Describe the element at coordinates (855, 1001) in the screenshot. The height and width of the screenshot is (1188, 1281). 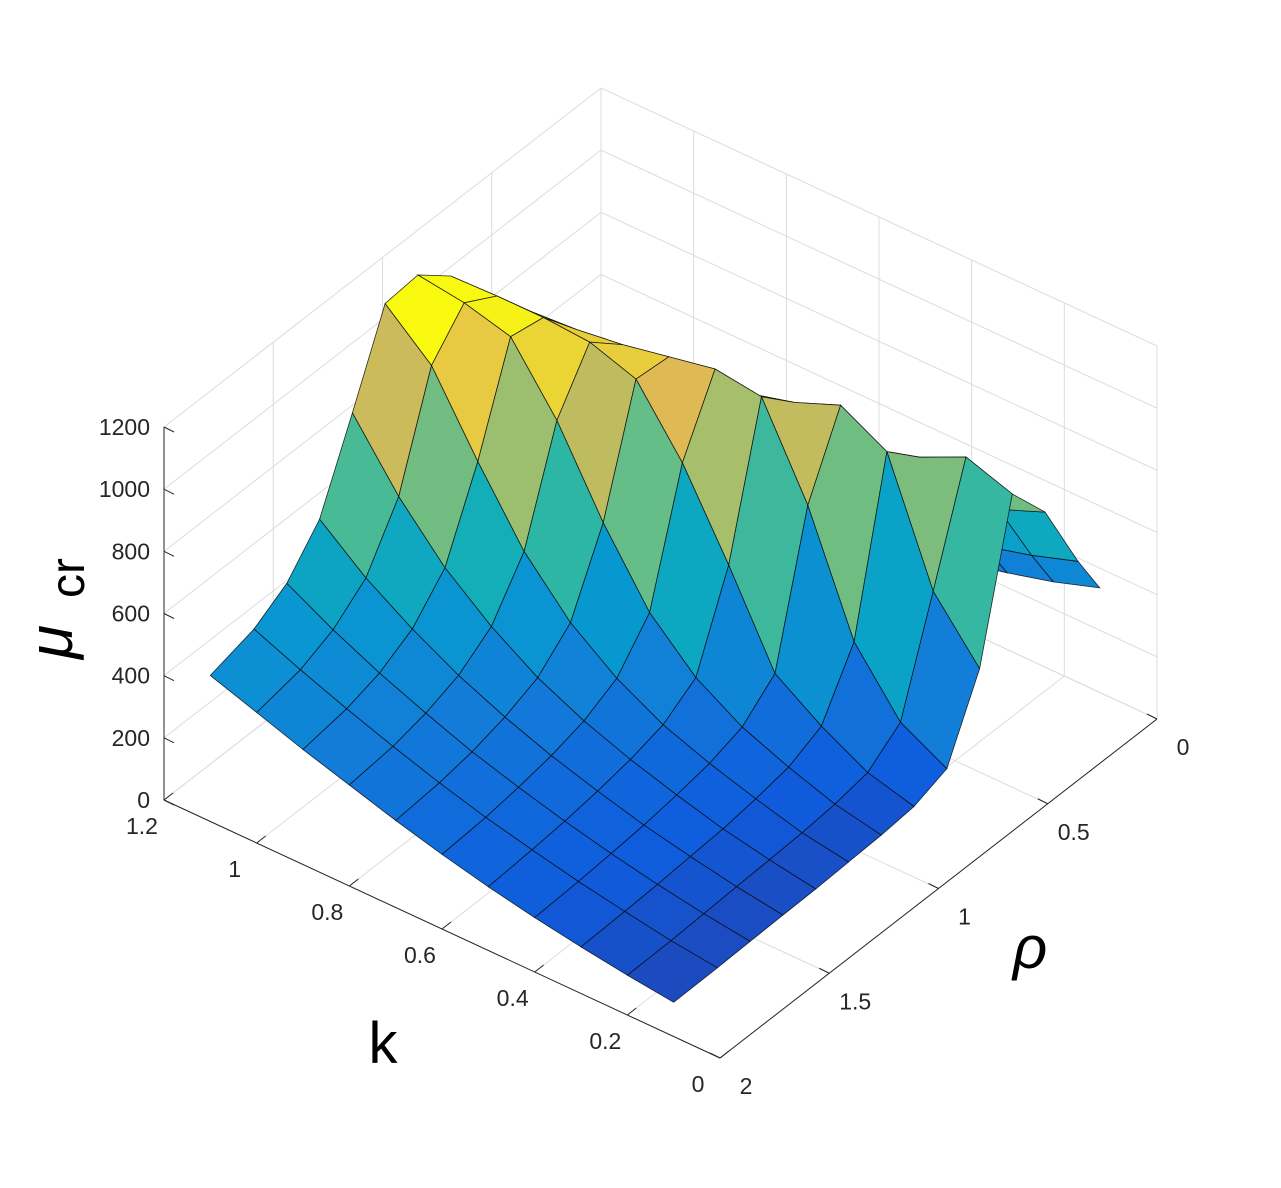
I see `rho-tick-label: 1.5` at that location.